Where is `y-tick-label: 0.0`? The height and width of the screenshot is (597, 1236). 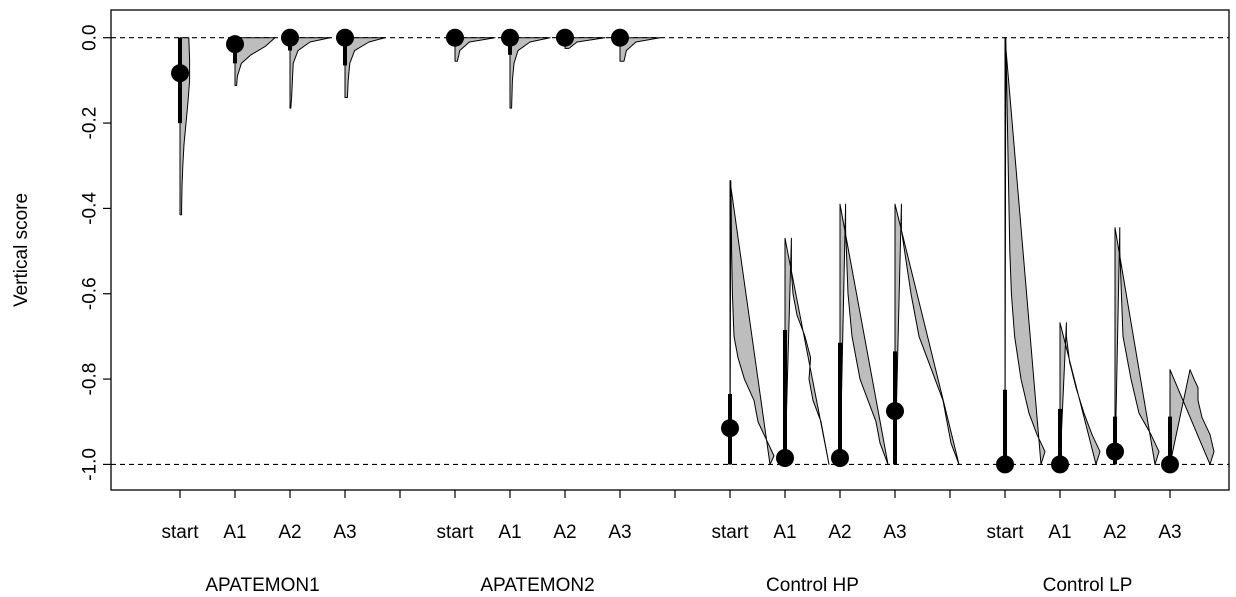
y-tick-label: 0.0 is located at coordinates (90, 38).